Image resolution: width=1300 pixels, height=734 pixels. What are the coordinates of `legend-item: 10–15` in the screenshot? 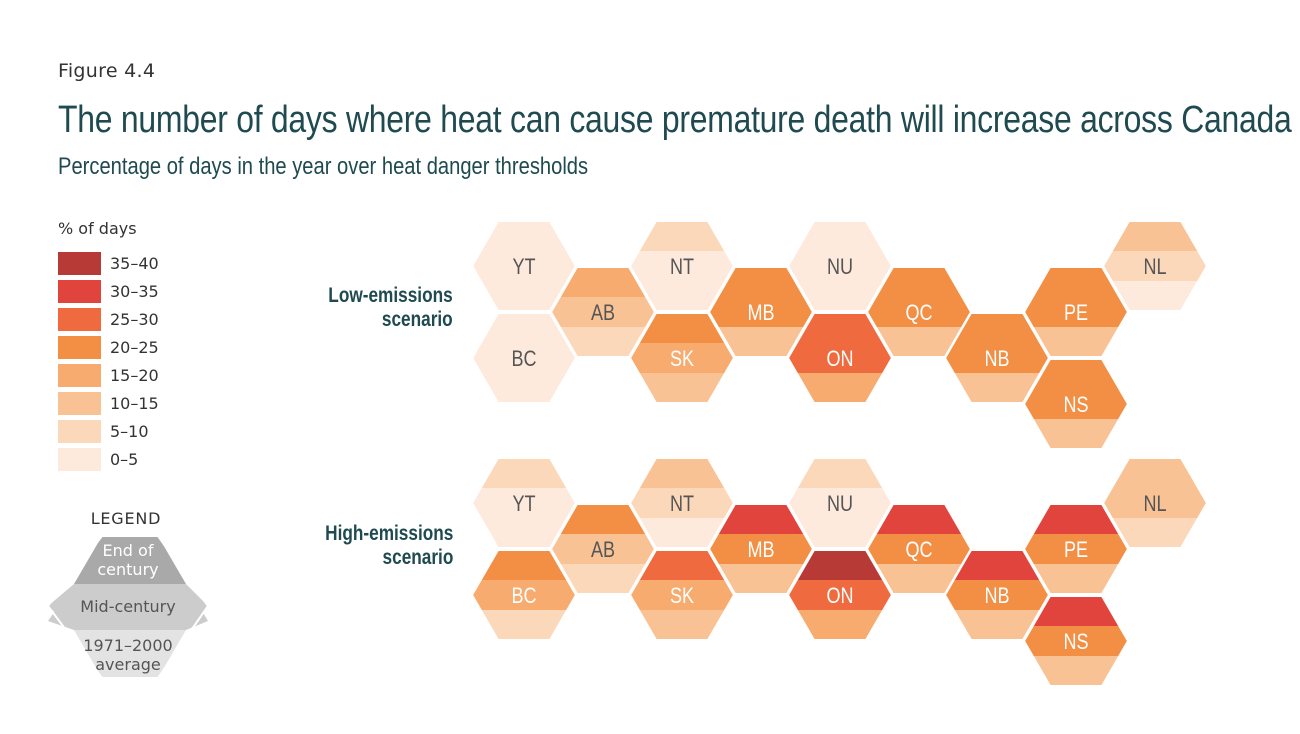 It's located at (148, 404).